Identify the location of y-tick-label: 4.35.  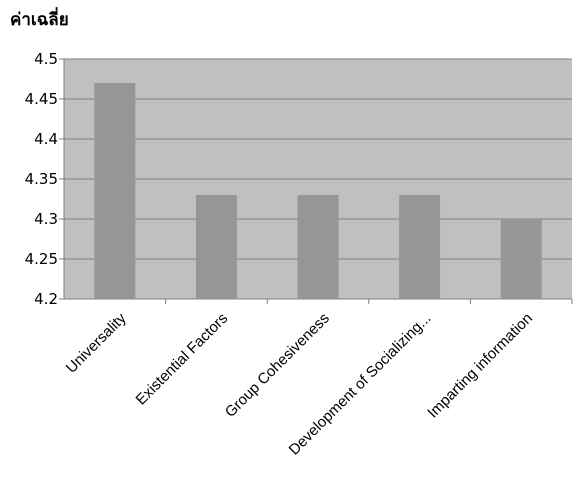
(41, 179).